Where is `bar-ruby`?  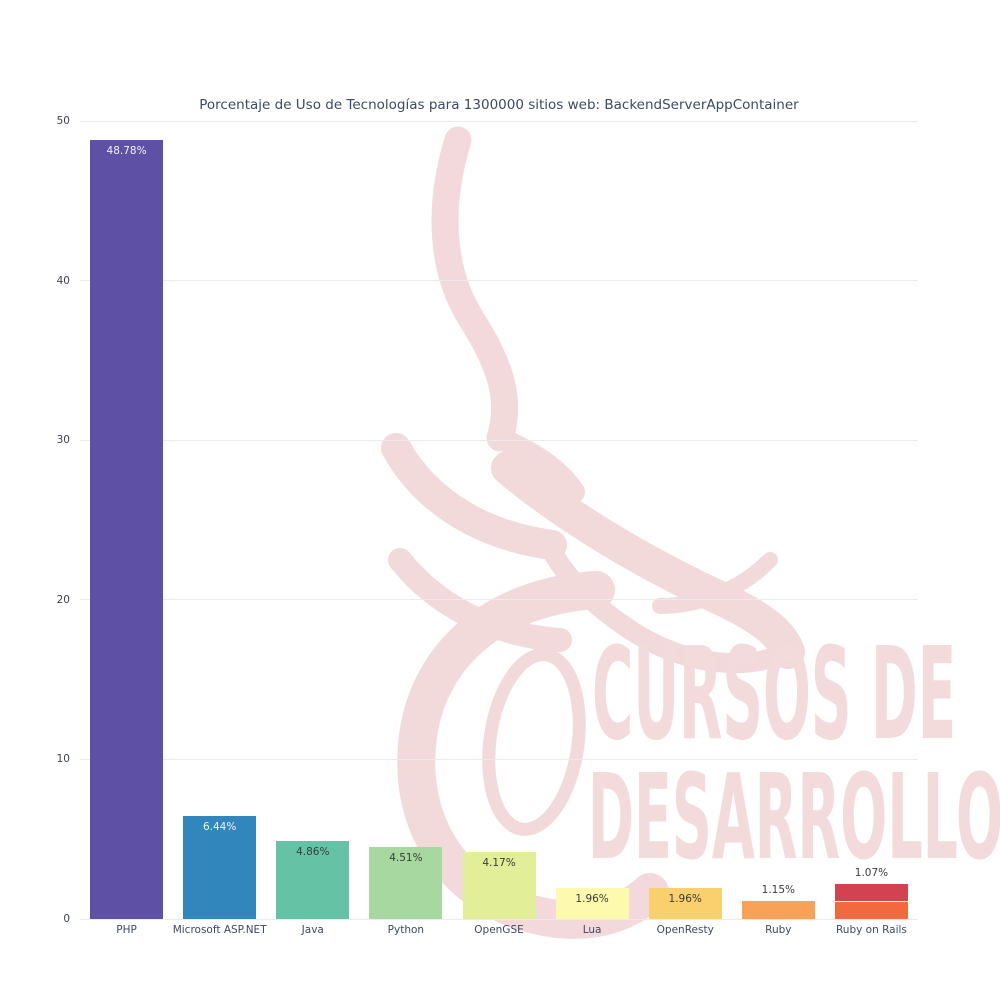 bar-ruby is located at coordinates (778, 909).